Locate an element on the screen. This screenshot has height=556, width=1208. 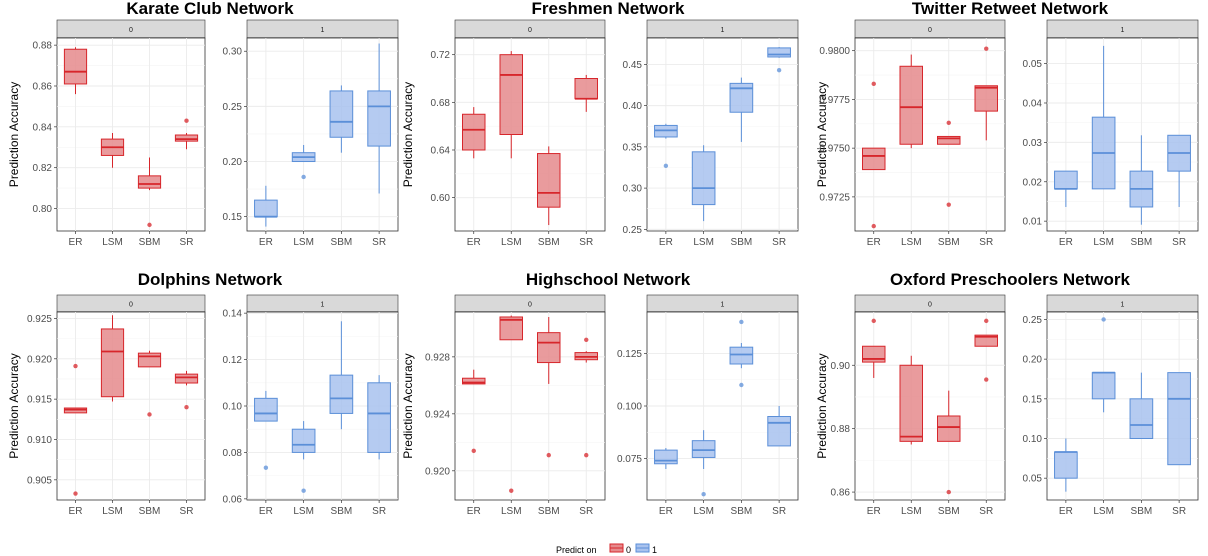
chart-title: Highschool Network is located at coordinates (608, 279).